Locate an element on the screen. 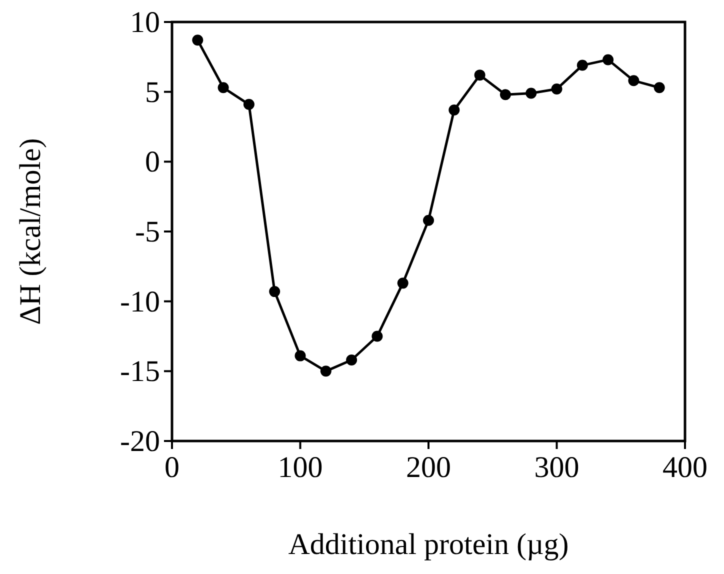 The width and height of the screenshot is (724, 574). x-tick-label: 200 is located at coordinates (428, 467).